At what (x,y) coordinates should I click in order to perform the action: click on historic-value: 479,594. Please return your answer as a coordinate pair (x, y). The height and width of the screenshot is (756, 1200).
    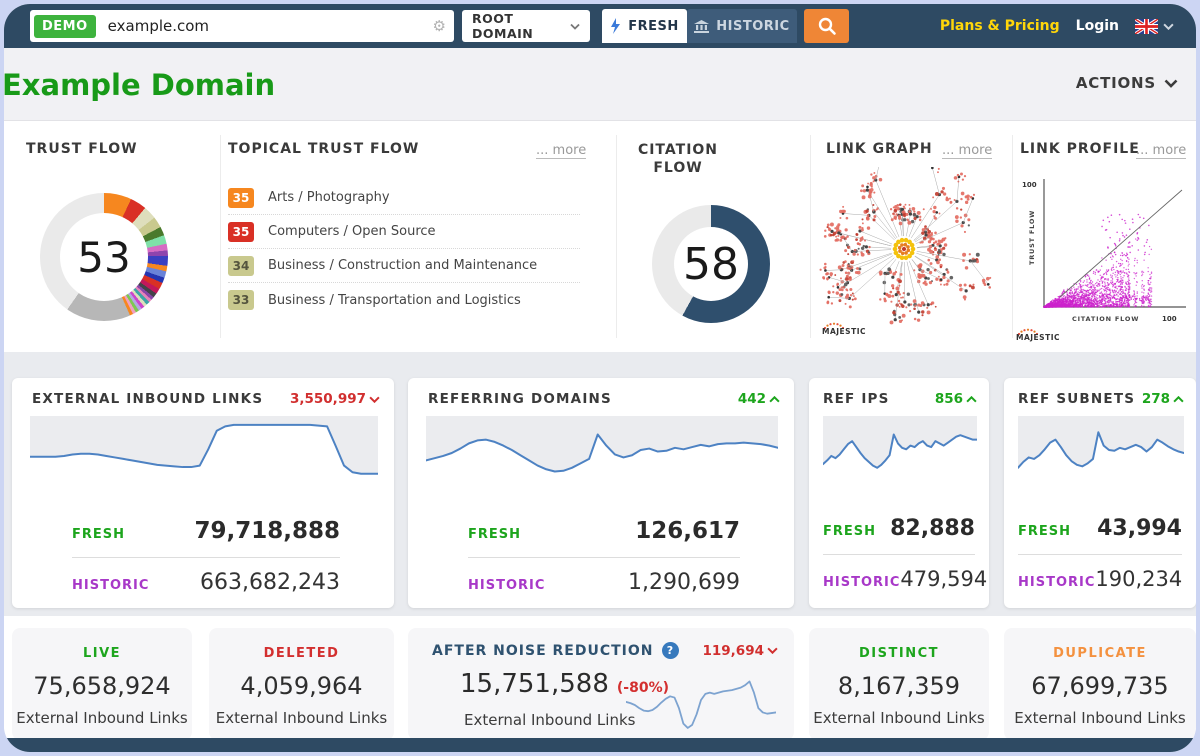
    Looking at the image, I should click on (944, 579).